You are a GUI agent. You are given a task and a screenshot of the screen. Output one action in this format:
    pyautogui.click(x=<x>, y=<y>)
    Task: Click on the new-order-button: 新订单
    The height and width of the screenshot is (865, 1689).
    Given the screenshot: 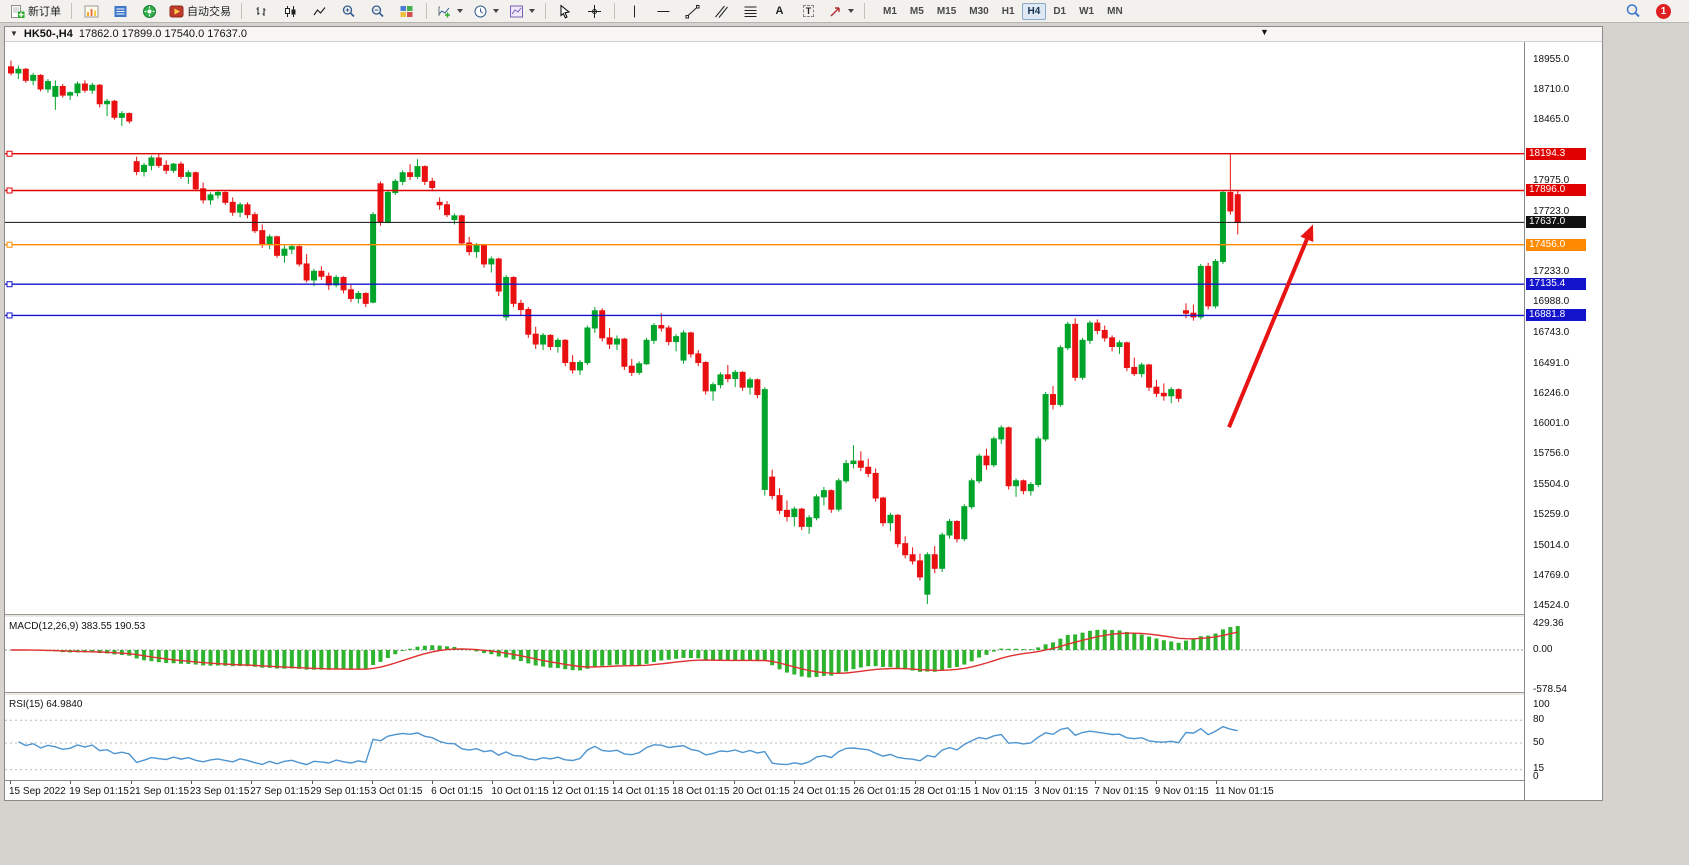 What is the action you would take?
    pyautogui.click(x=35, y=11)
    